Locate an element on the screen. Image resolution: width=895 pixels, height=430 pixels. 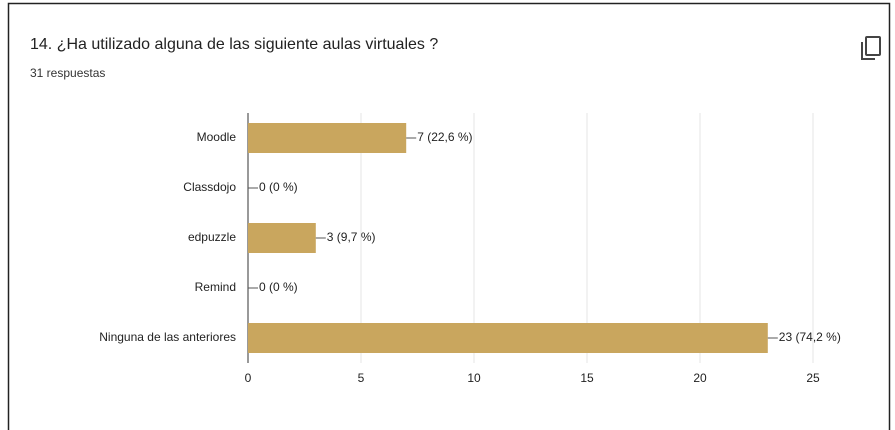
y-tick-label: Ninguna de las anteriores is located at coordinates (167, 337).